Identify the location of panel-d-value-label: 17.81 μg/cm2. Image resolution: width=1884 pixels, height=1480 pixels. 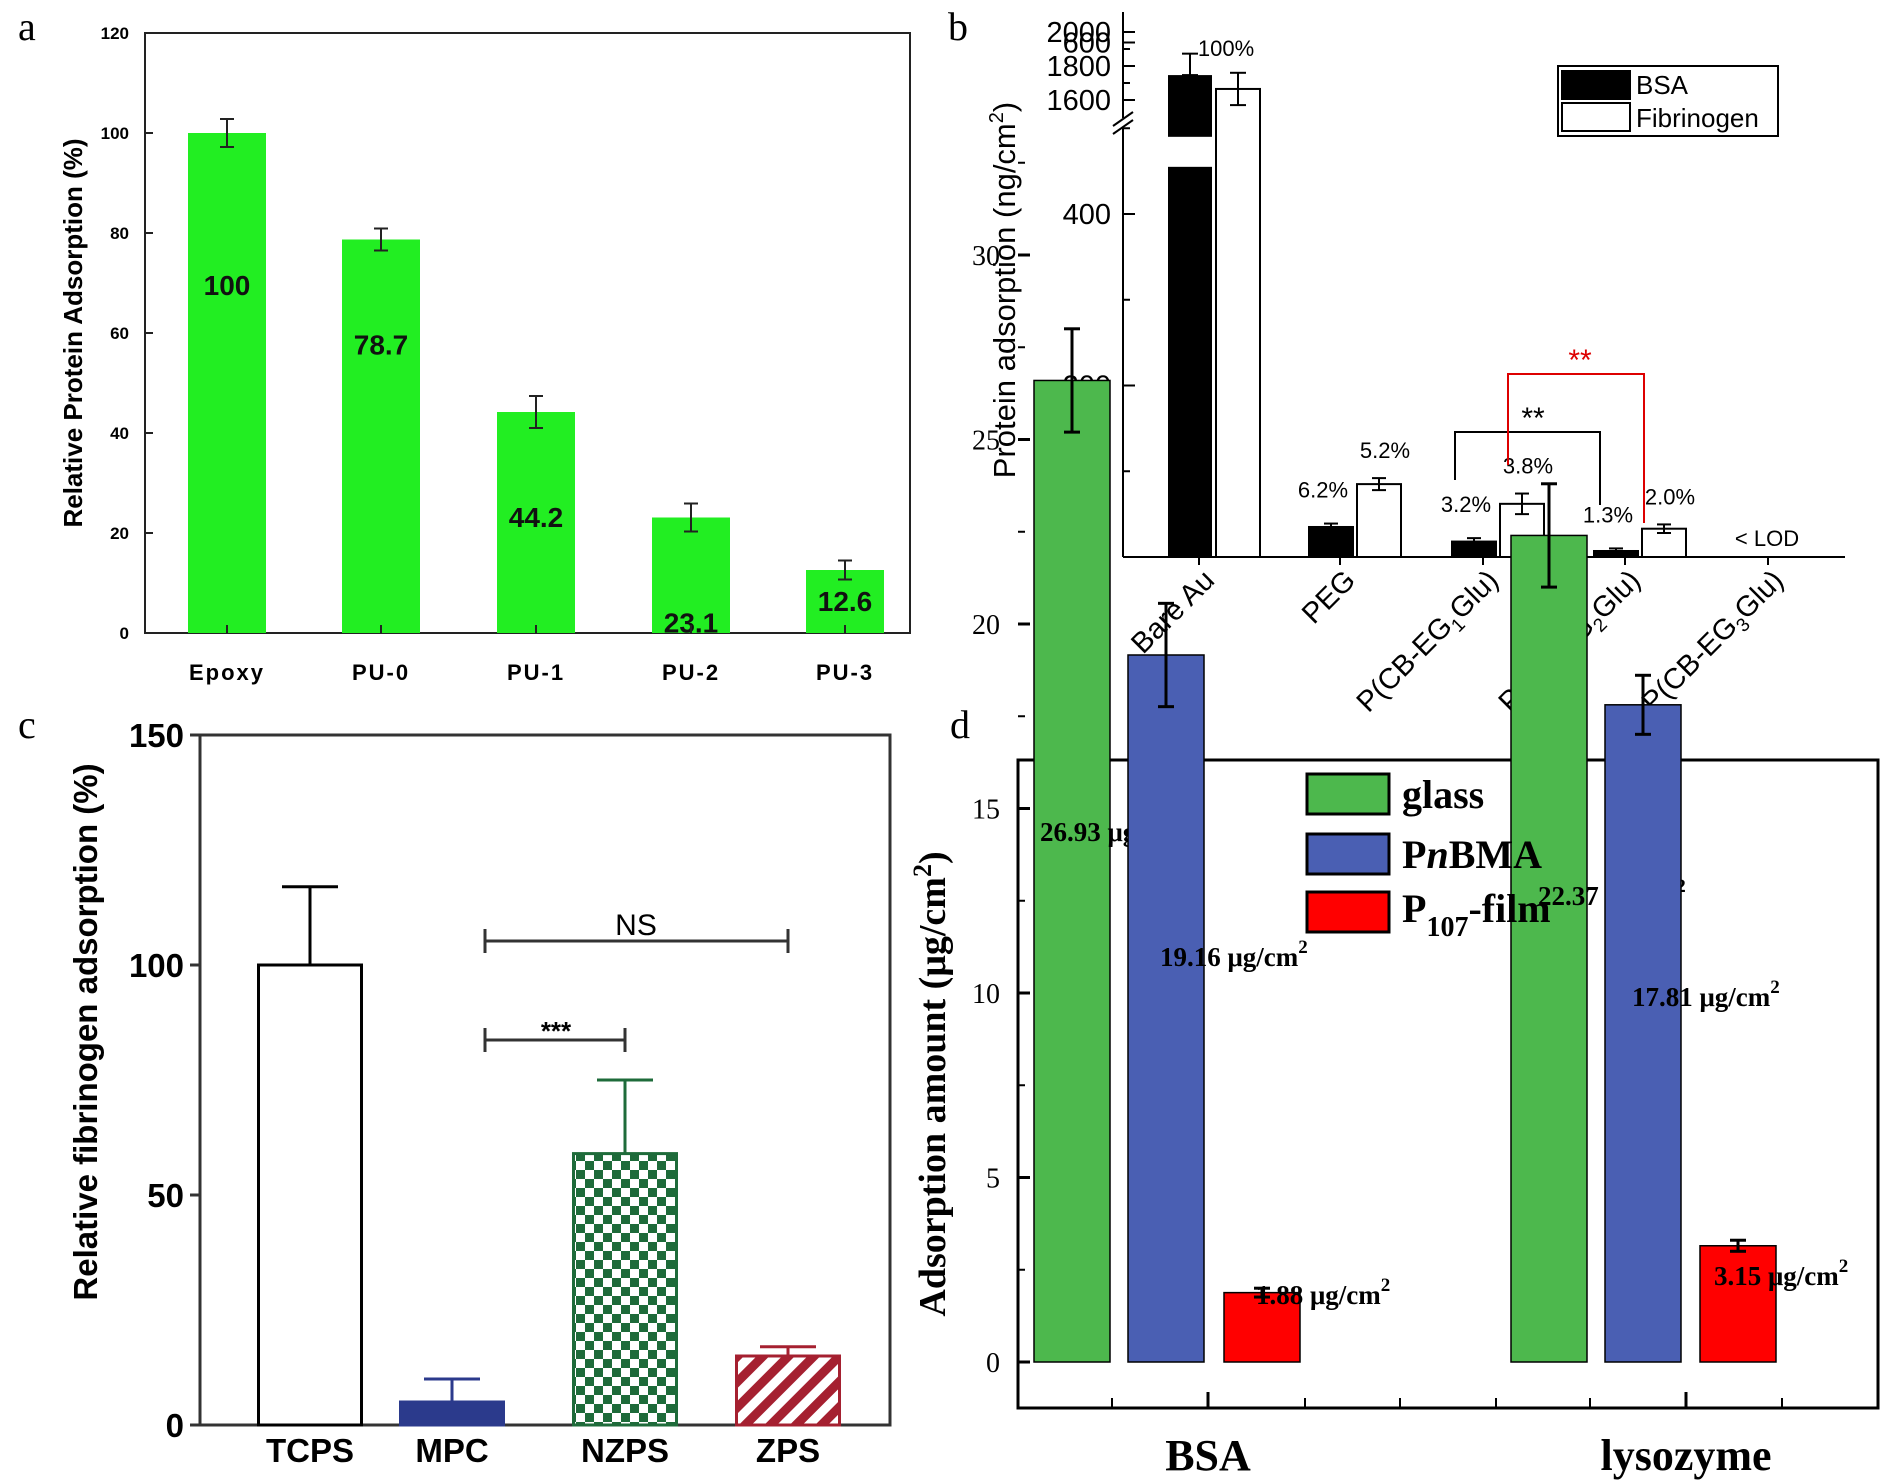
(1706, 994).